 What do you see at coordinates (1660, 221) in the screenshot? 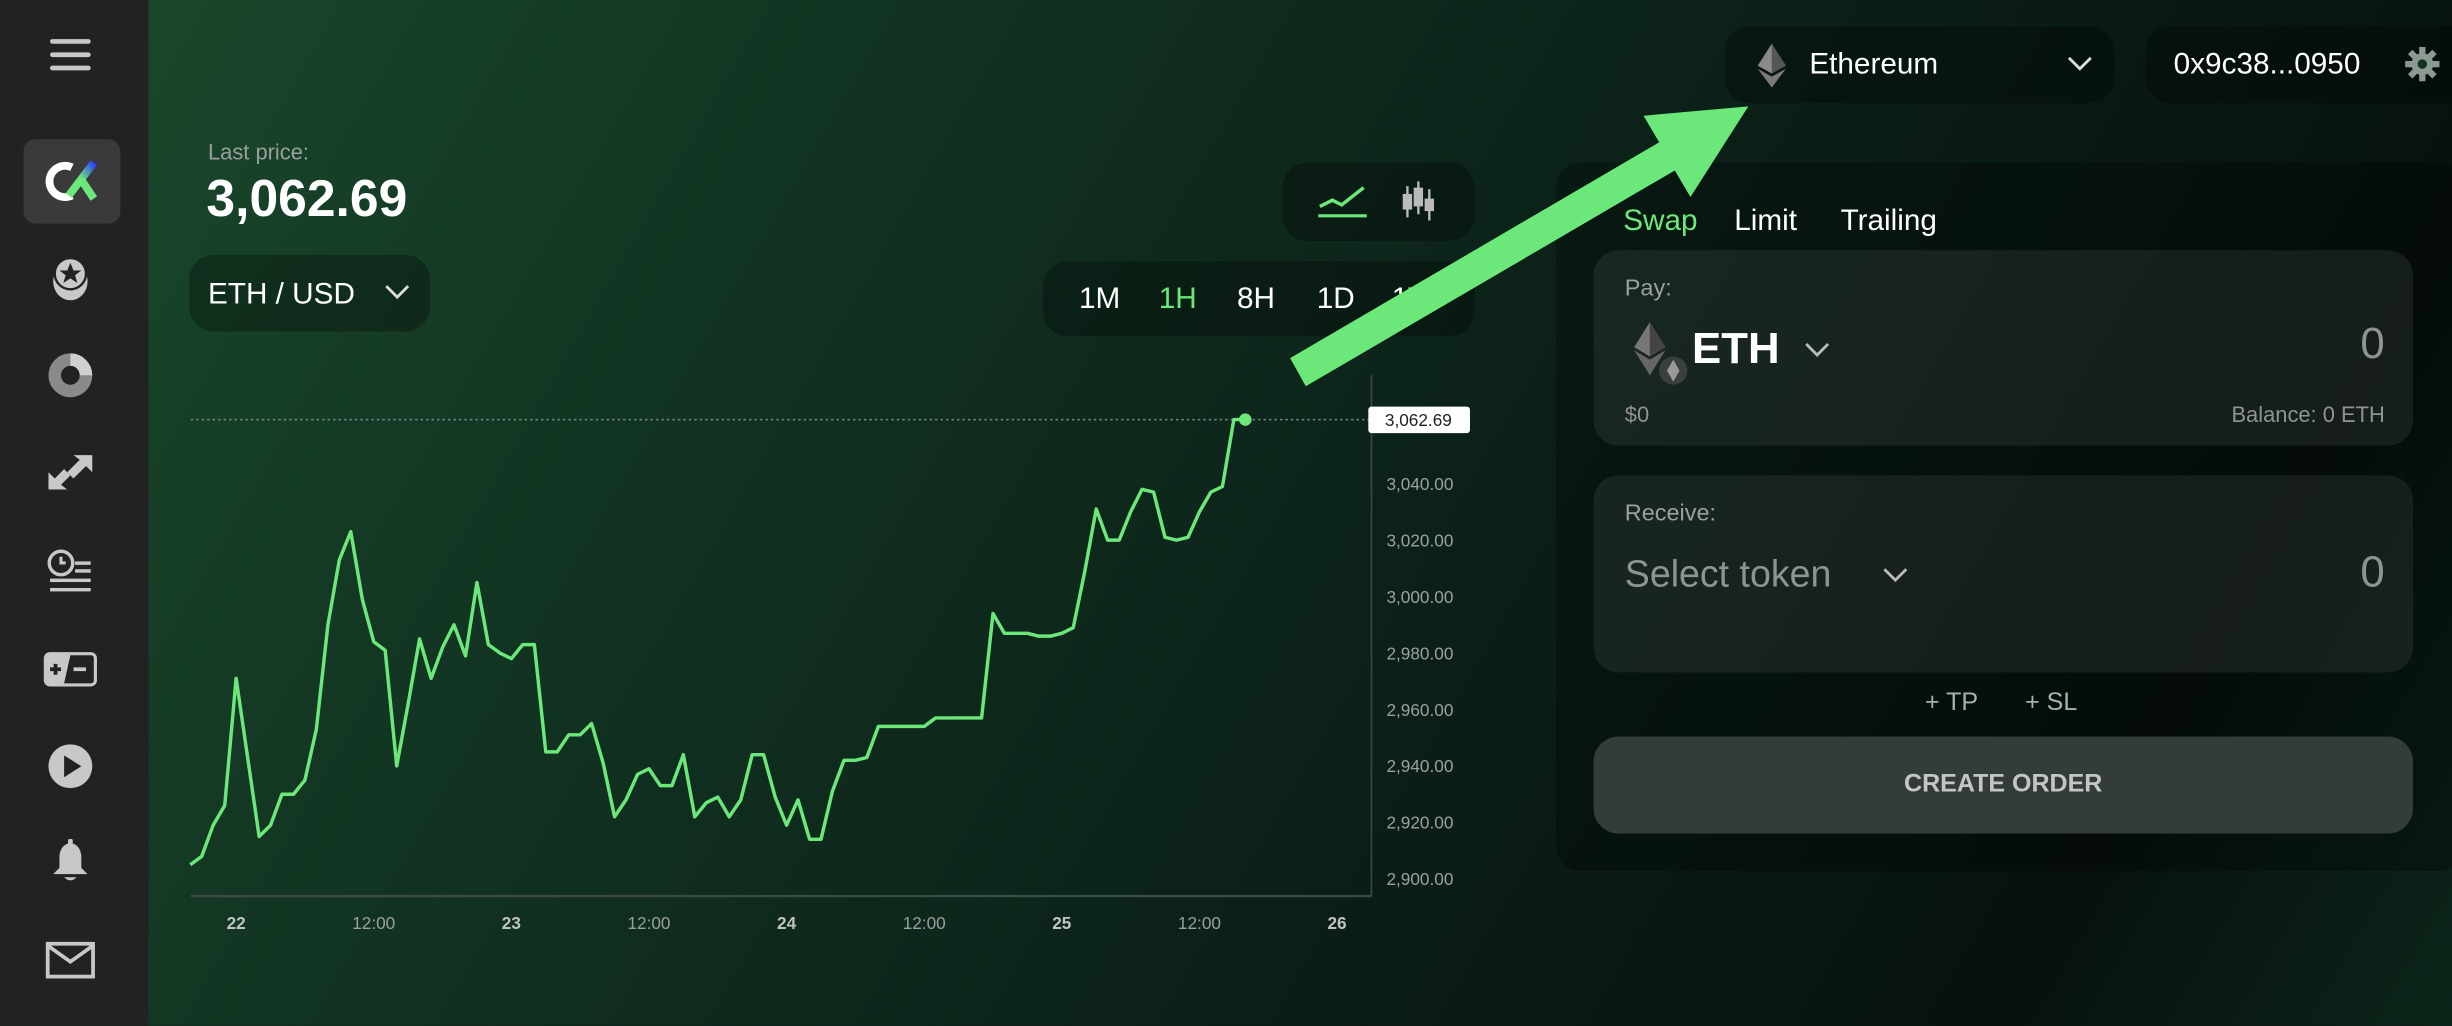
I see `tab-swap: Swap` at bounding box center [1660, 221].